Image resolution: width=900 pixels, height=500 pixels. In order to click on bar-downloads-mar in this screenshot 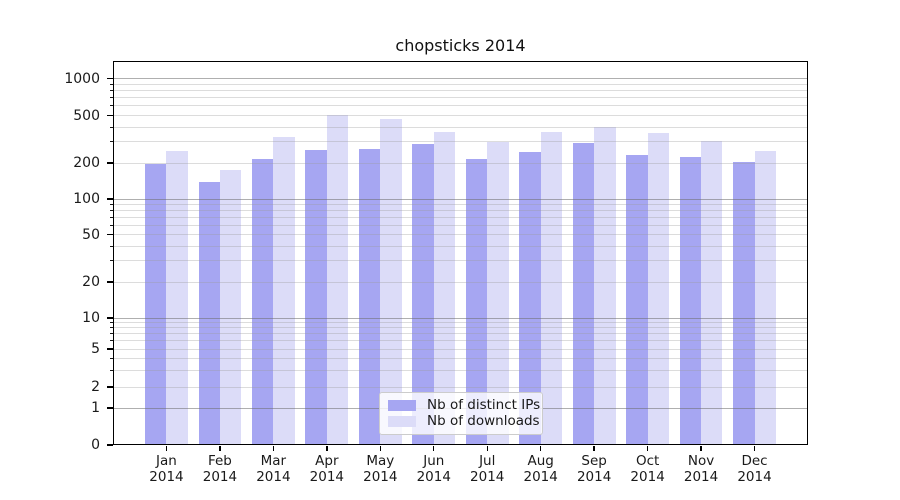, I will do `click(284, 291)`.